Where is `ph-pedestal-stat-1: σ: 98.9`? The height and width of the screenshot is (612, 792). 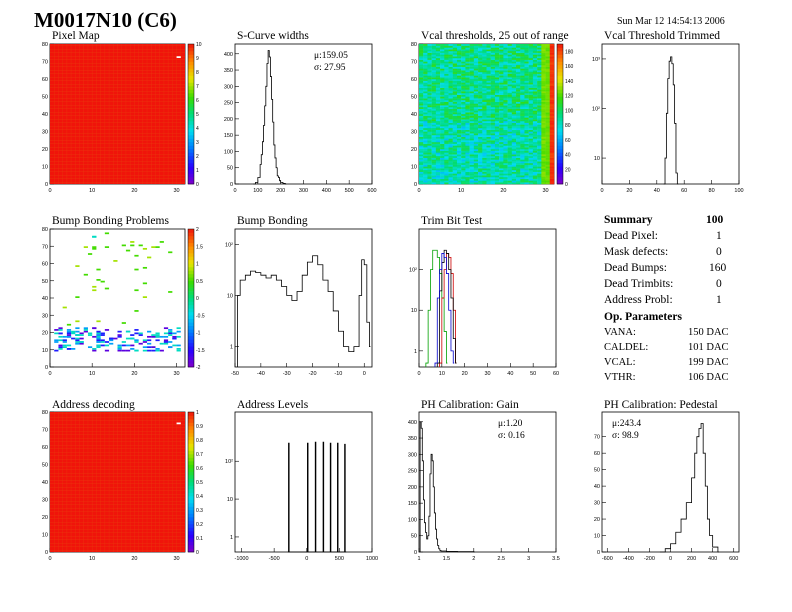
ph-pedestal-stat-1: σ: 98.9 is located at coordinates (625, 436).